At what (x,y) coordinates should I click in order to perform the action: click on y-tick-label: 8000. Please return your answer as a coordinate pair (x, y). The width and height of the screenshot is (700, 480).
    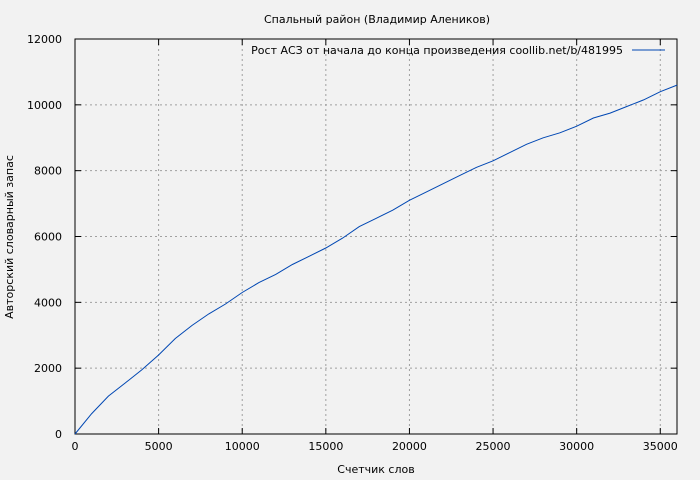
    Looking at the image, I should click on (48, 171).